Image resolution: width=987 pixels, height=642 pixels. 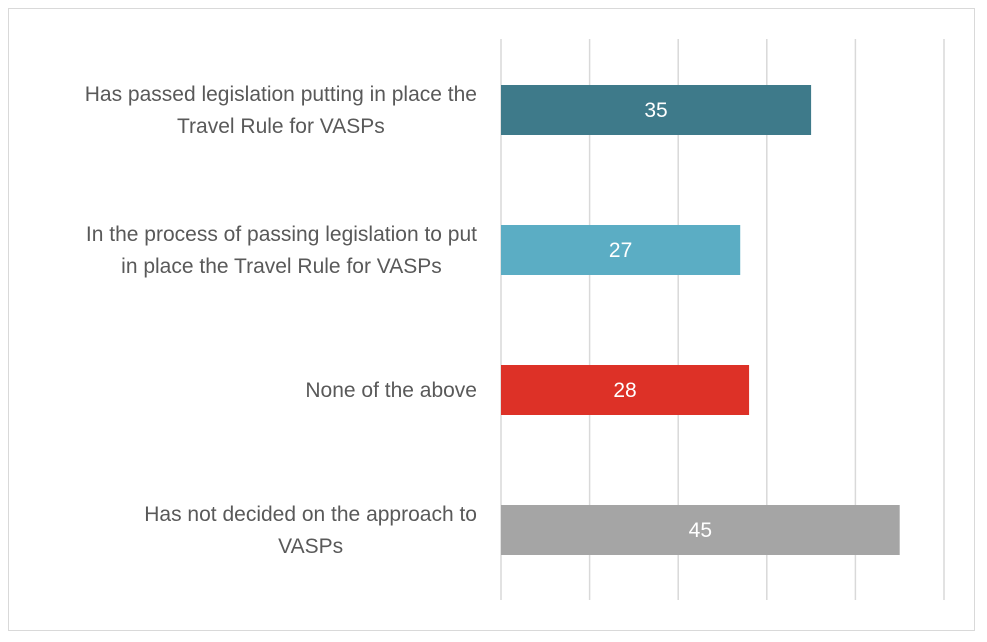 What do you see at coordinates (281, 266) in the screenshot?
I see `category-label-1-line-1: in place the Travel Rule for VASPs` at bounding box center [281, 266].